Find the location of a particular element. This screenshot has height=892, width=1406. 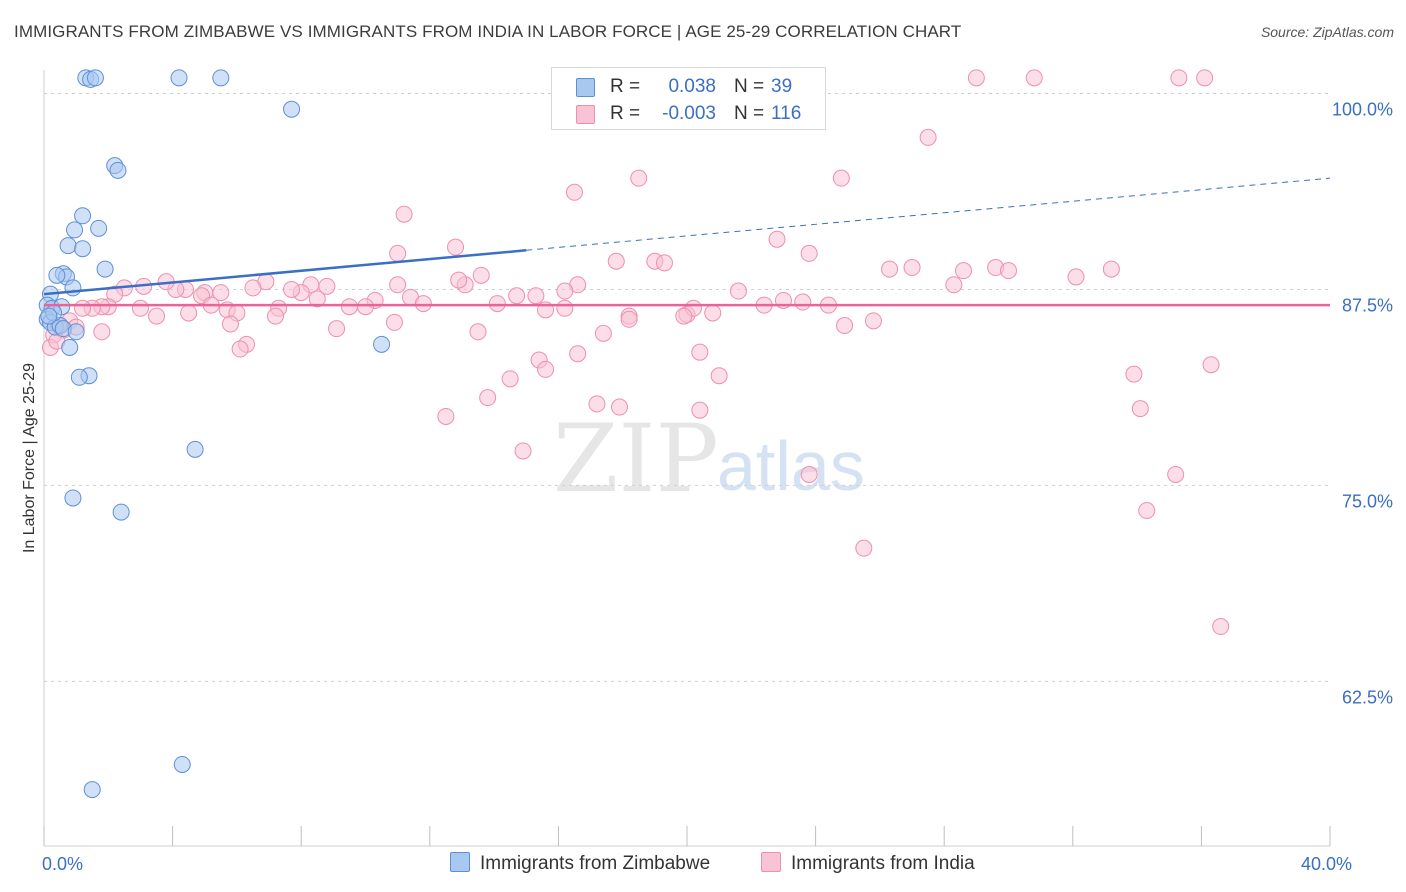

india-swatch is located at coordinates (585, 114).